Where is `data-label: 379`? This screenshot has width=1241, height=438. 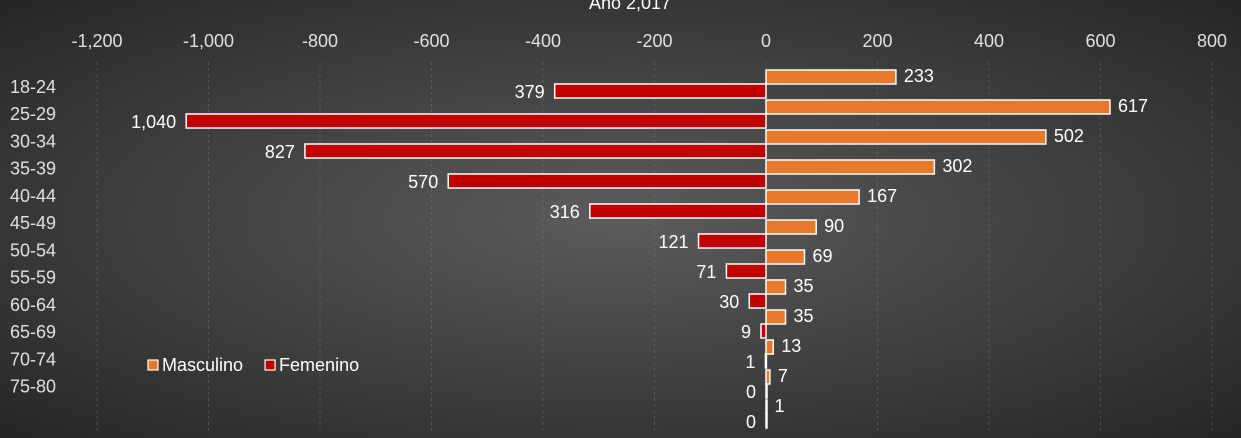 data-label: 379 is located at coordinates (530, 92).